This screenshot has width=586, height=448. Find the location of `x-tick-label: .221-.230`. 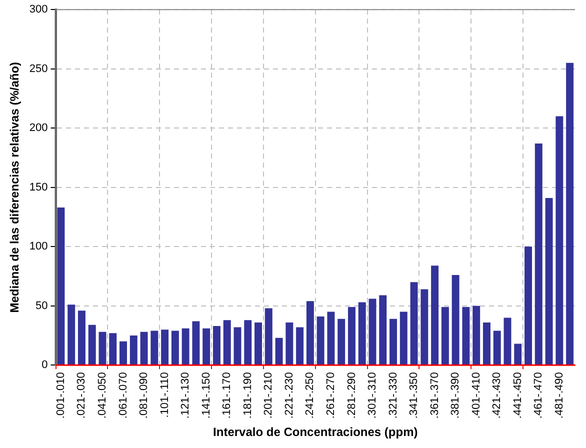

x-tick-label: .221-.230 is located at coordinates (289, 395).